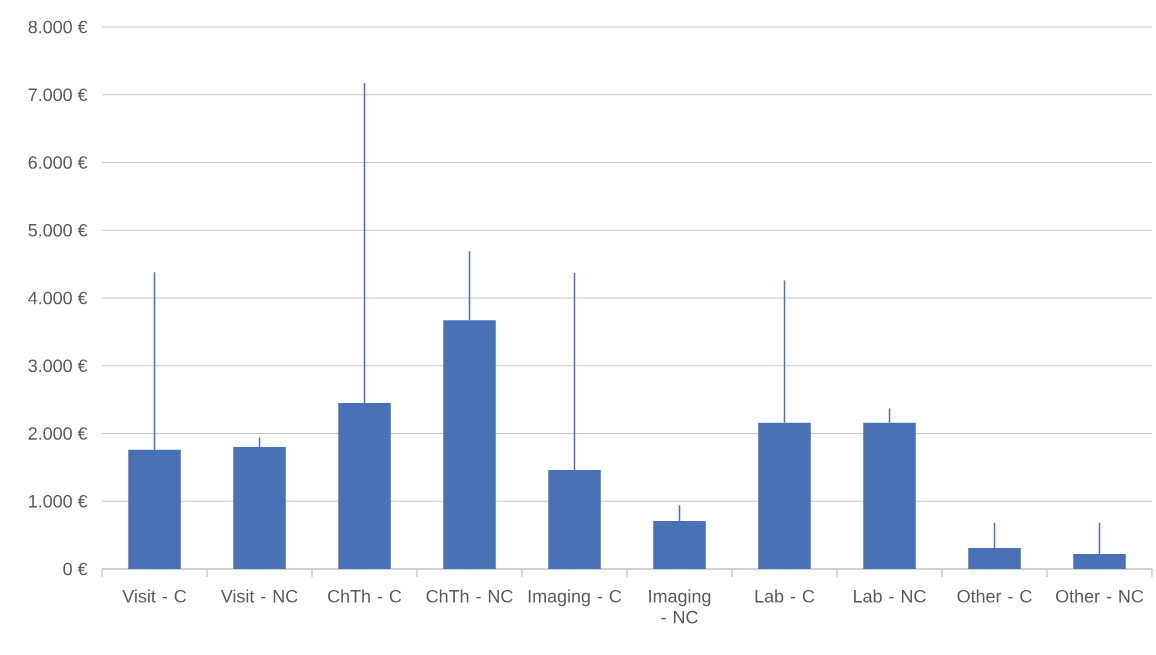  I want to click on y-tick-label: 3.000 €, so click(58, 366).